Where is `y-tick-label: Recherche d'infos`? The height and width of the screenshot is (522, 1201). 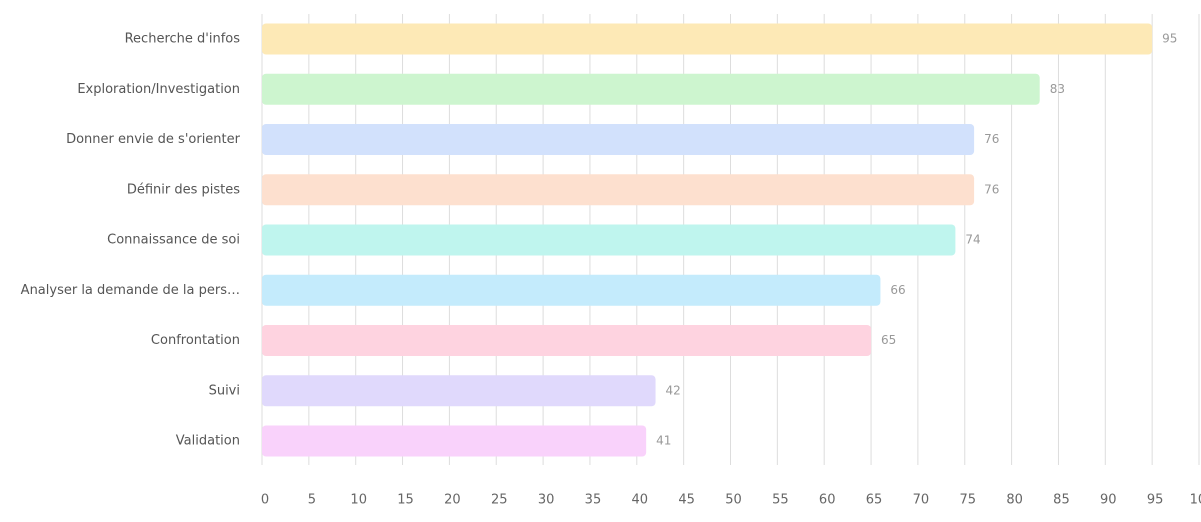 y-tick-label: Recherche d'infos is located at coordinates (183, 39).